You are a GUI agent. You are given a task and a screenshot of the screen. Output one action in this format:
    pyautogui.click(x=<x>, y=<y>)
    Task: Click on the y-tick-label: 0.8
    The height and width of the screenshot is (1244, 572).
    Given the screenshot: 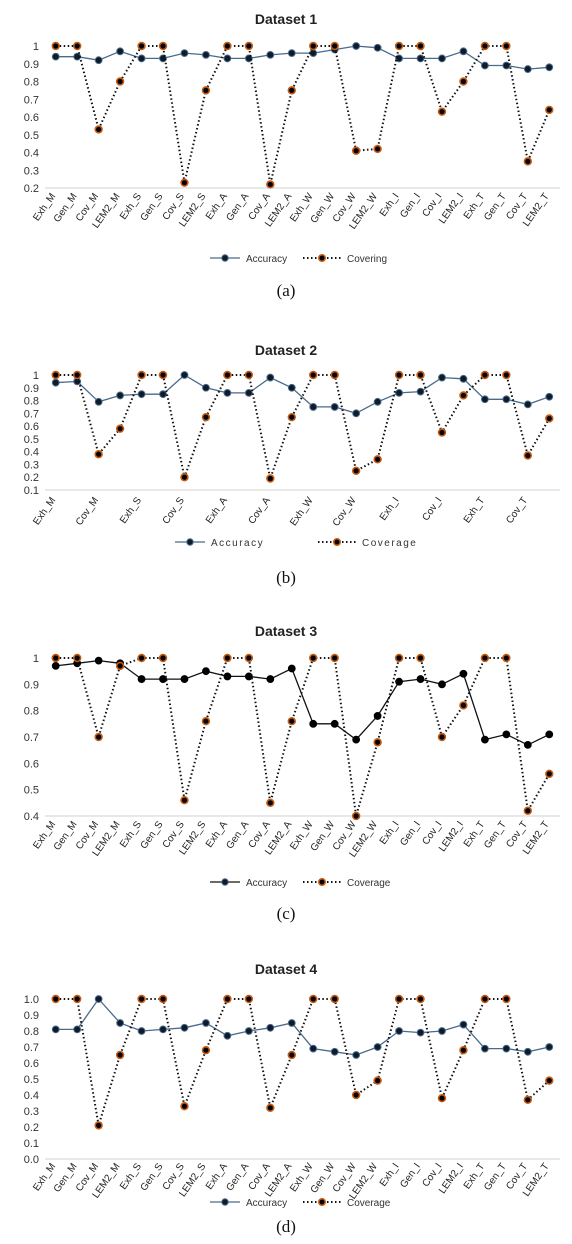 What is the action you would take?
    pyautogui.click(x=31, y=402)
    